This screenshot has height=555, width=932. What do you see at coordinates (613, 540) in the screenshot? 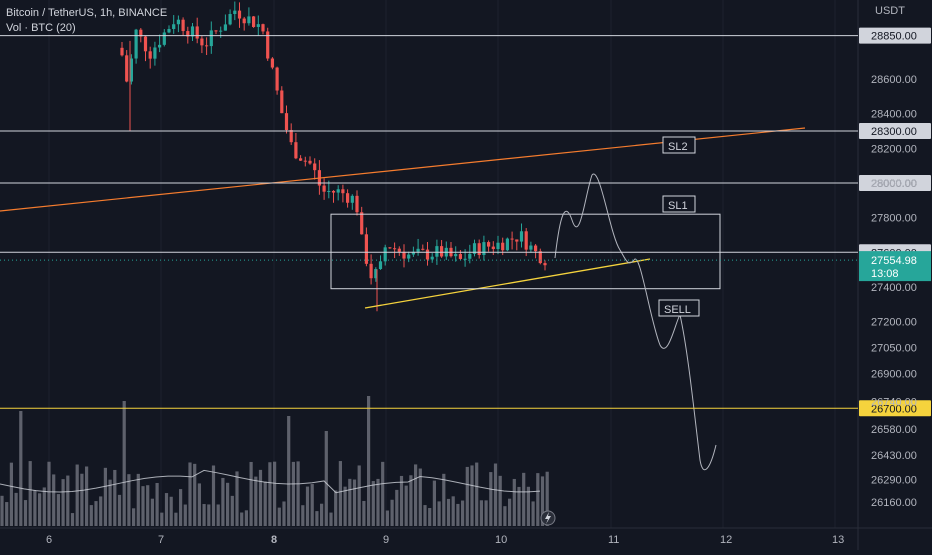
I see `time-tick-label: 11` at bounding box center [613, 540].